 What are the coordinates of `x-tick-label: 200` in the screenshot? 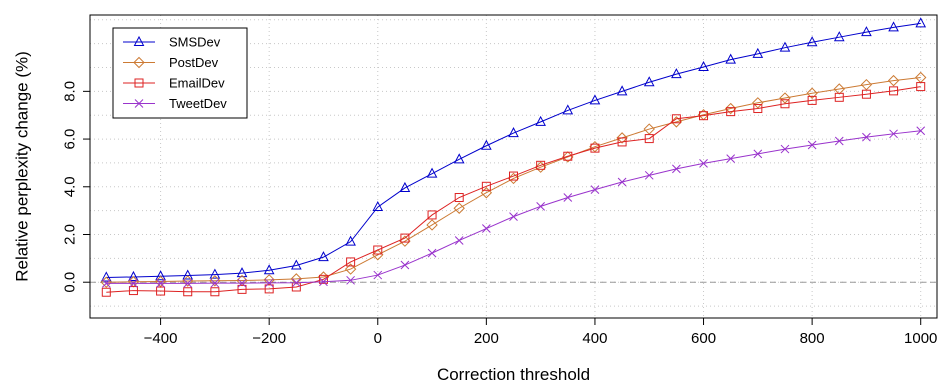 It's located at (486, 338).